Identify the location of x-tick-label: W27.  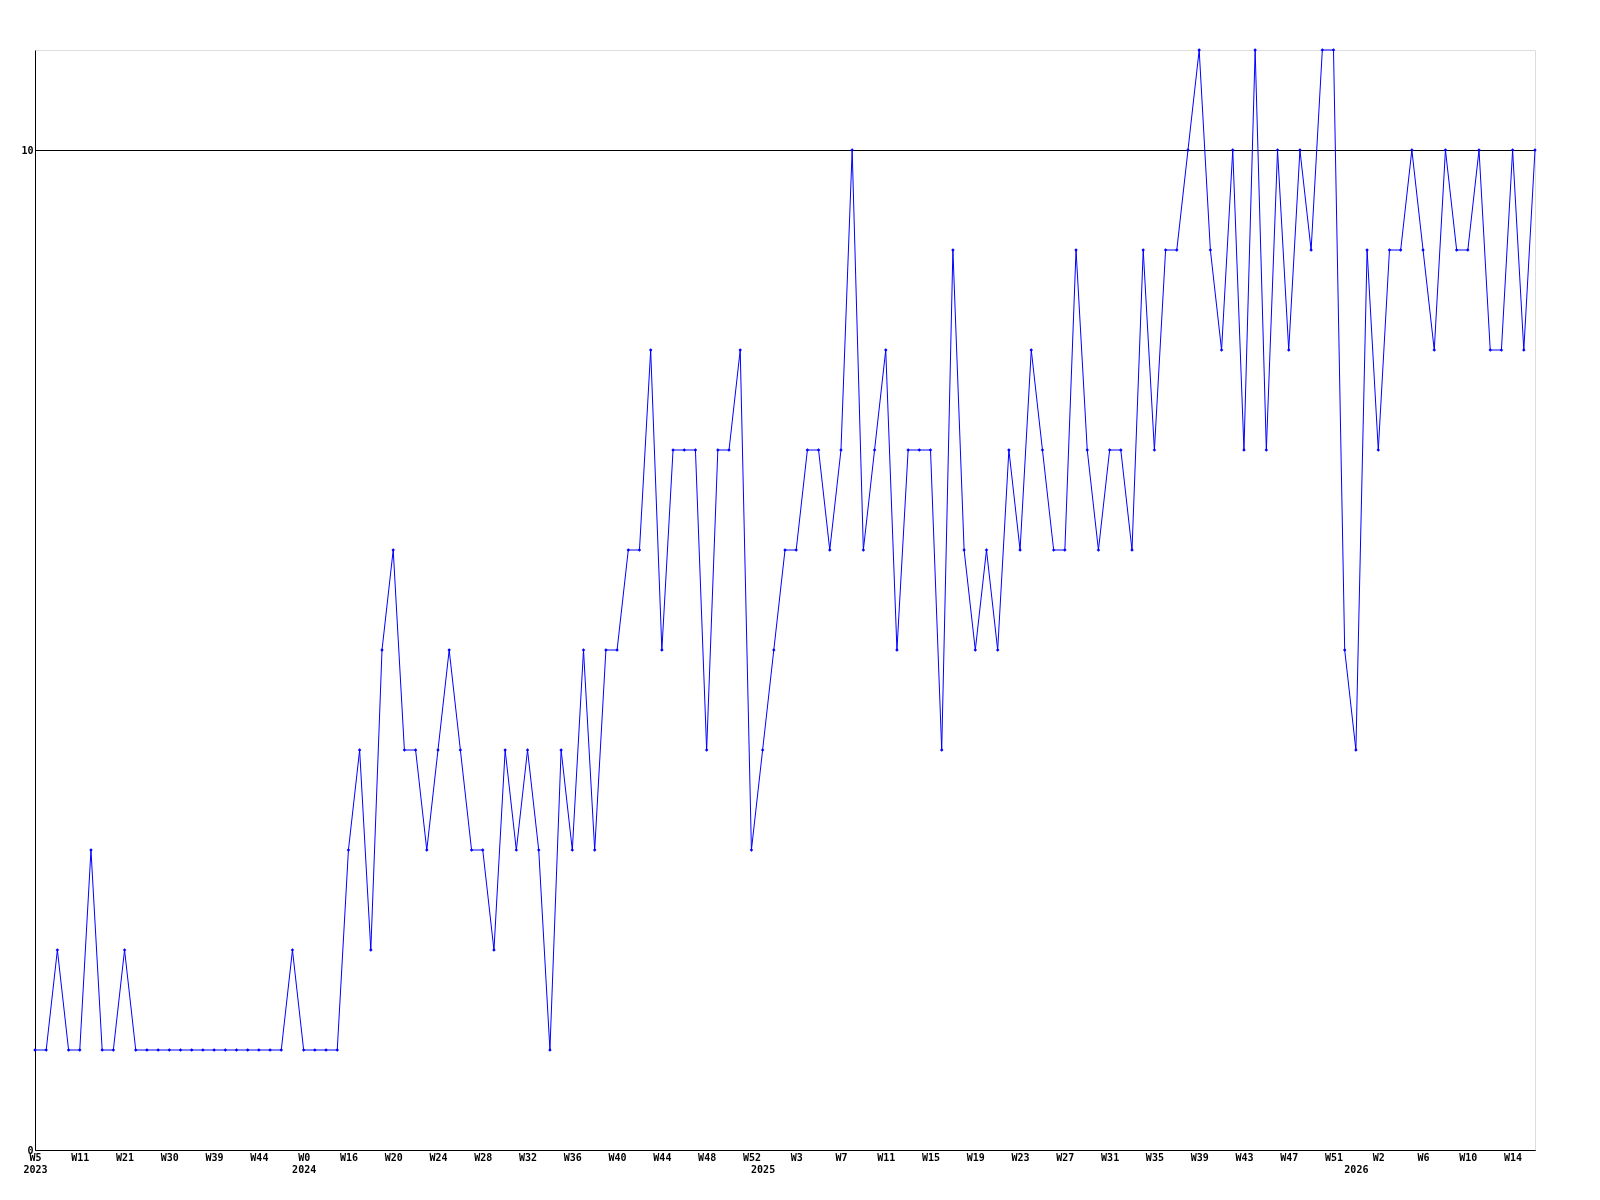
(1065, 1157).